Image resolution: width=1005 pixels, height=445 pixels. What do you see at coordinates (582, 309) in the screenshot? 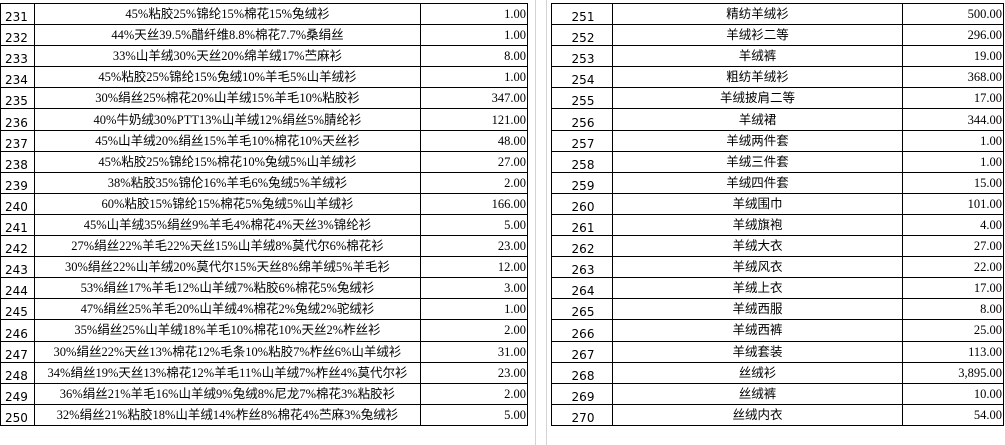
I see `row-number-cell: 265` at bounding box center [582, 309].